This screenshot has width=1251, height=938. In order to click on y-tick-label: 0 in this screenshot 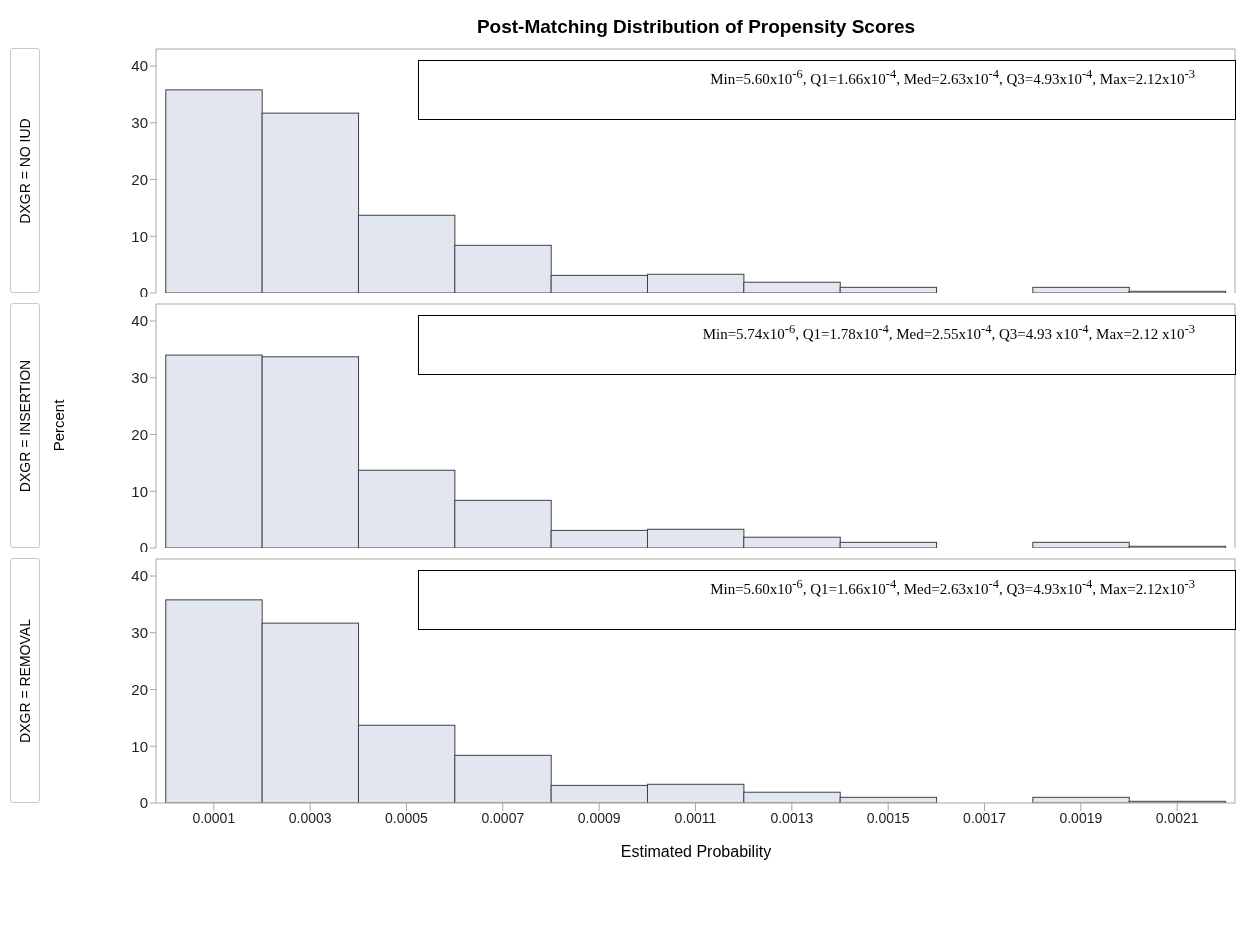, I will do `click(143, 803)`.